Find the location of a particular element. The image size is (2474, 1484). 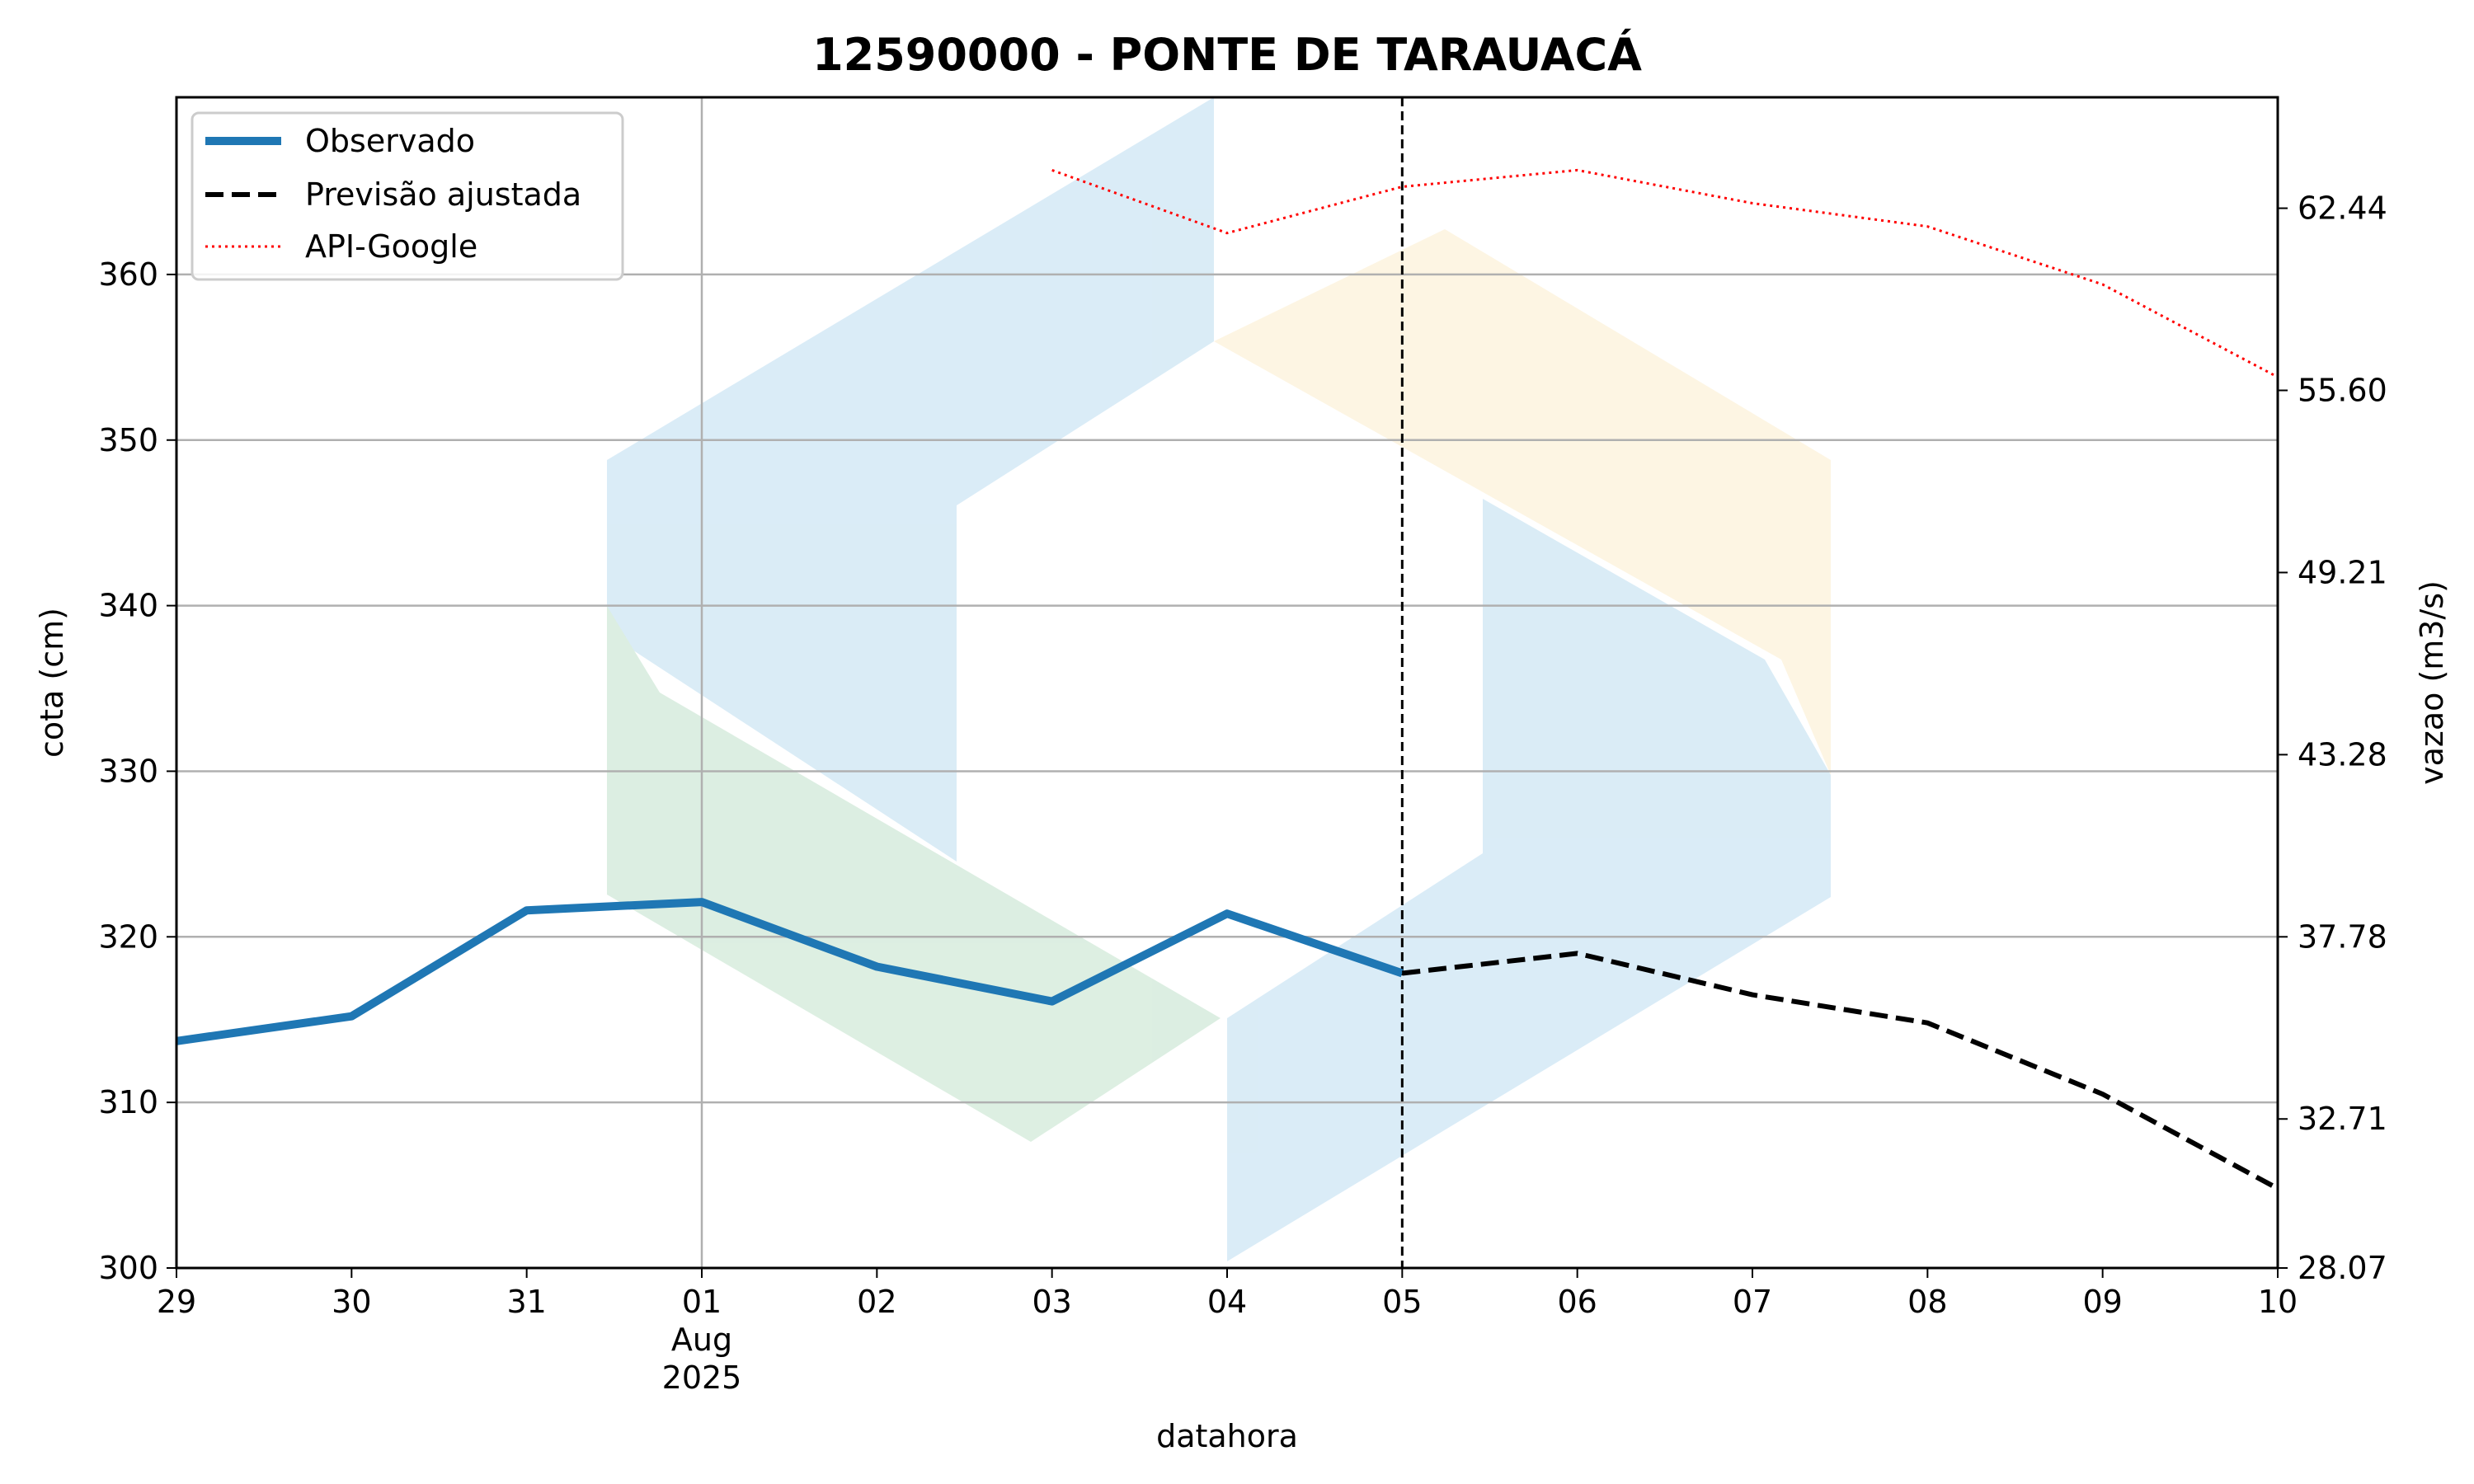

y-axis-label-right: vazao (m3/s) is located at coordinates (2432, 682).